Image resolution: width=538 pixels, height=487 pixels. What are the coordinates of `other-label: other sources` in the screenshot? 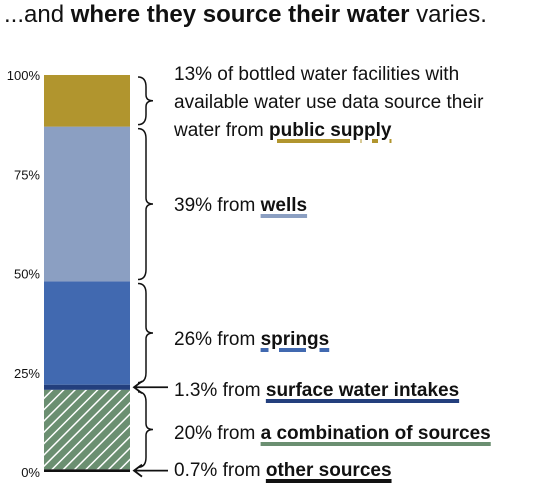 It's located at (328, 470).